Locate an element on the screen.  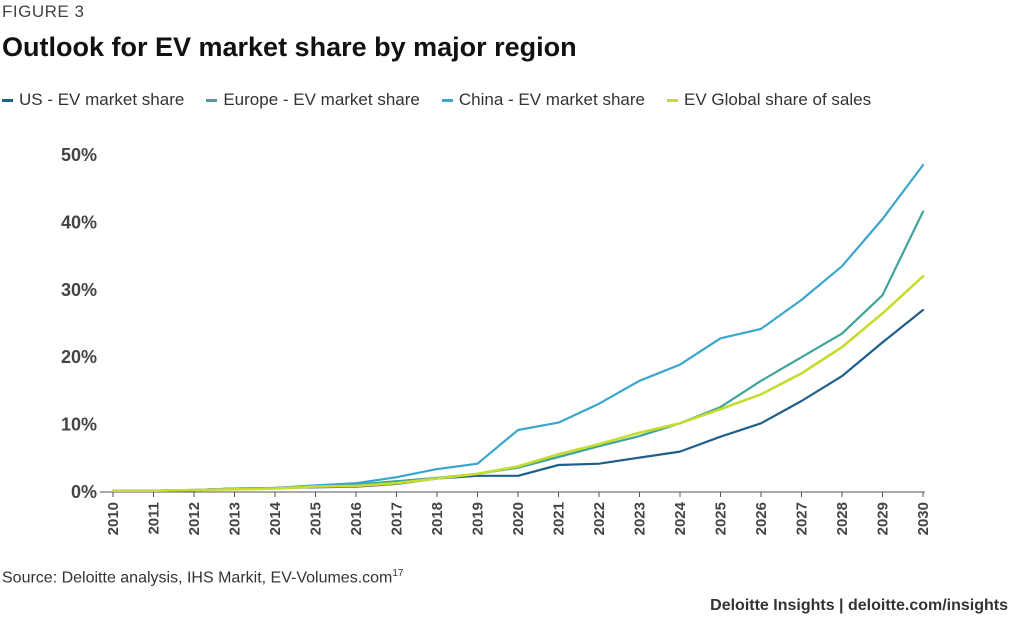
source-footnote-ref: 17 is located at coordinates (398, 573).